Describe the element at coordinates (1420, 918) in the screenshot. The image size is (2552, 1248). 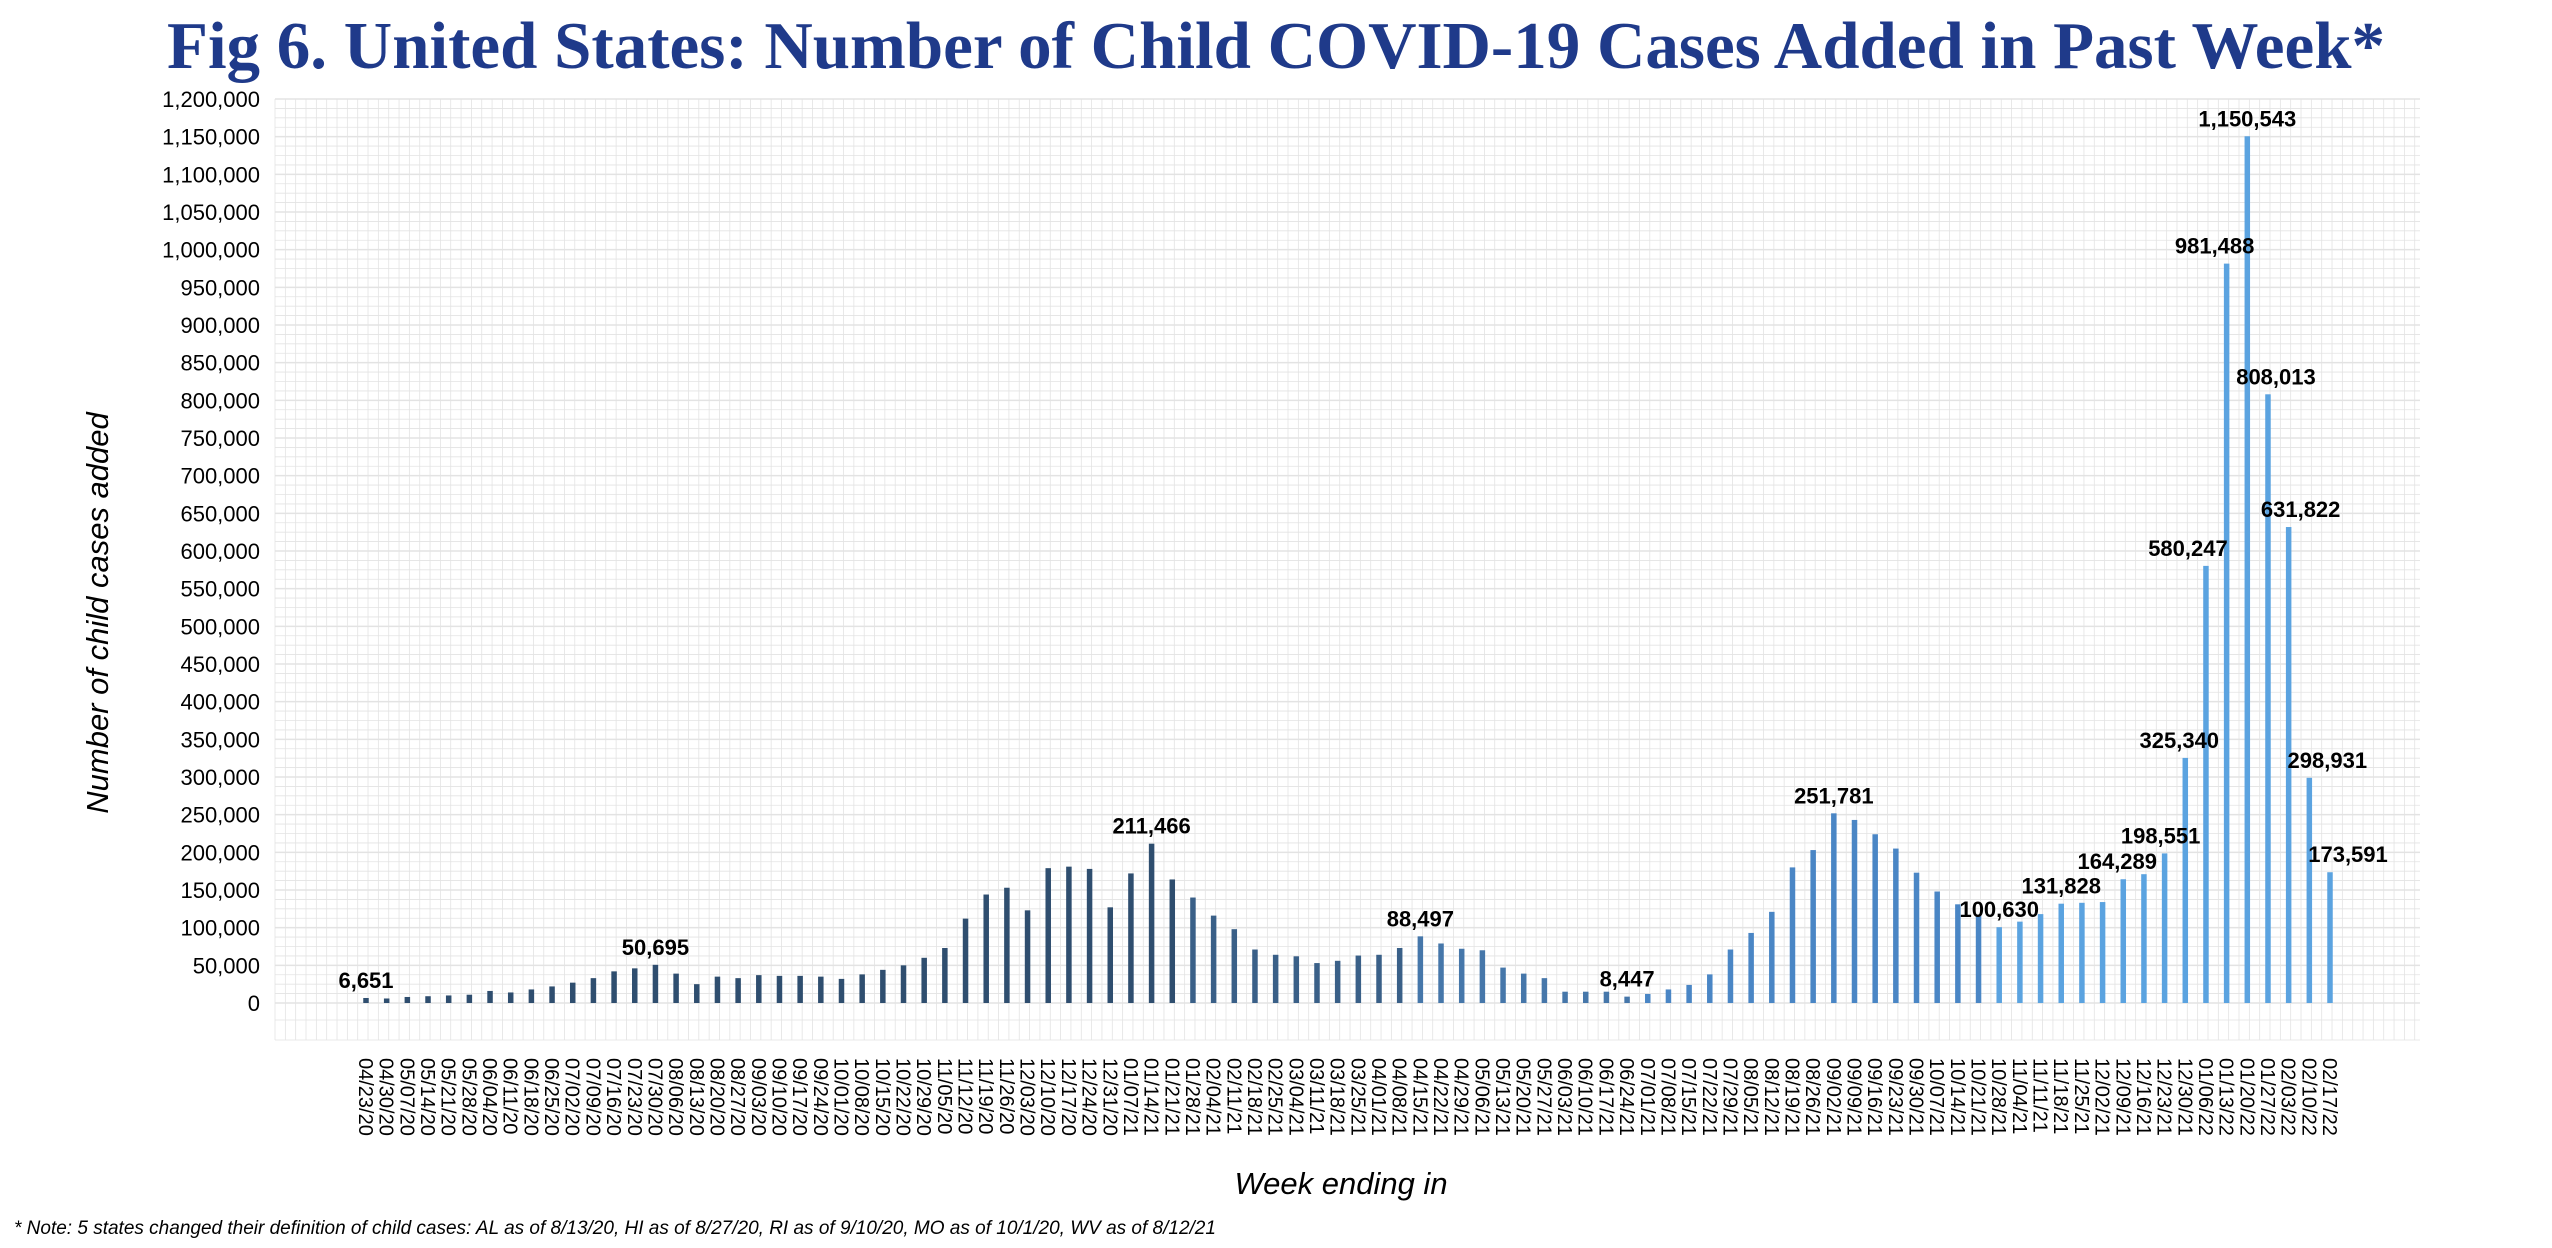
I see `data-label: 88,497` at that location.